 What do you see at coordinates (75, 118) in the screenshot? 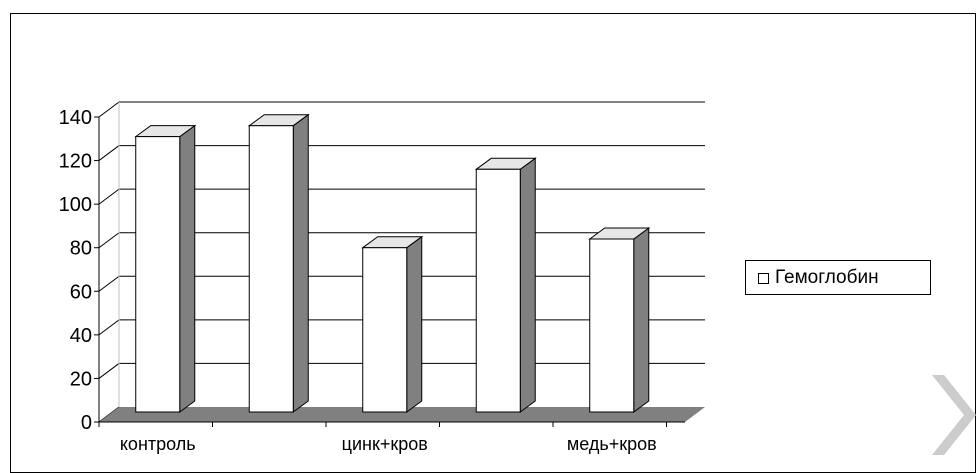
I see `y-tick-label: 140` at bounding box center [75, 118].